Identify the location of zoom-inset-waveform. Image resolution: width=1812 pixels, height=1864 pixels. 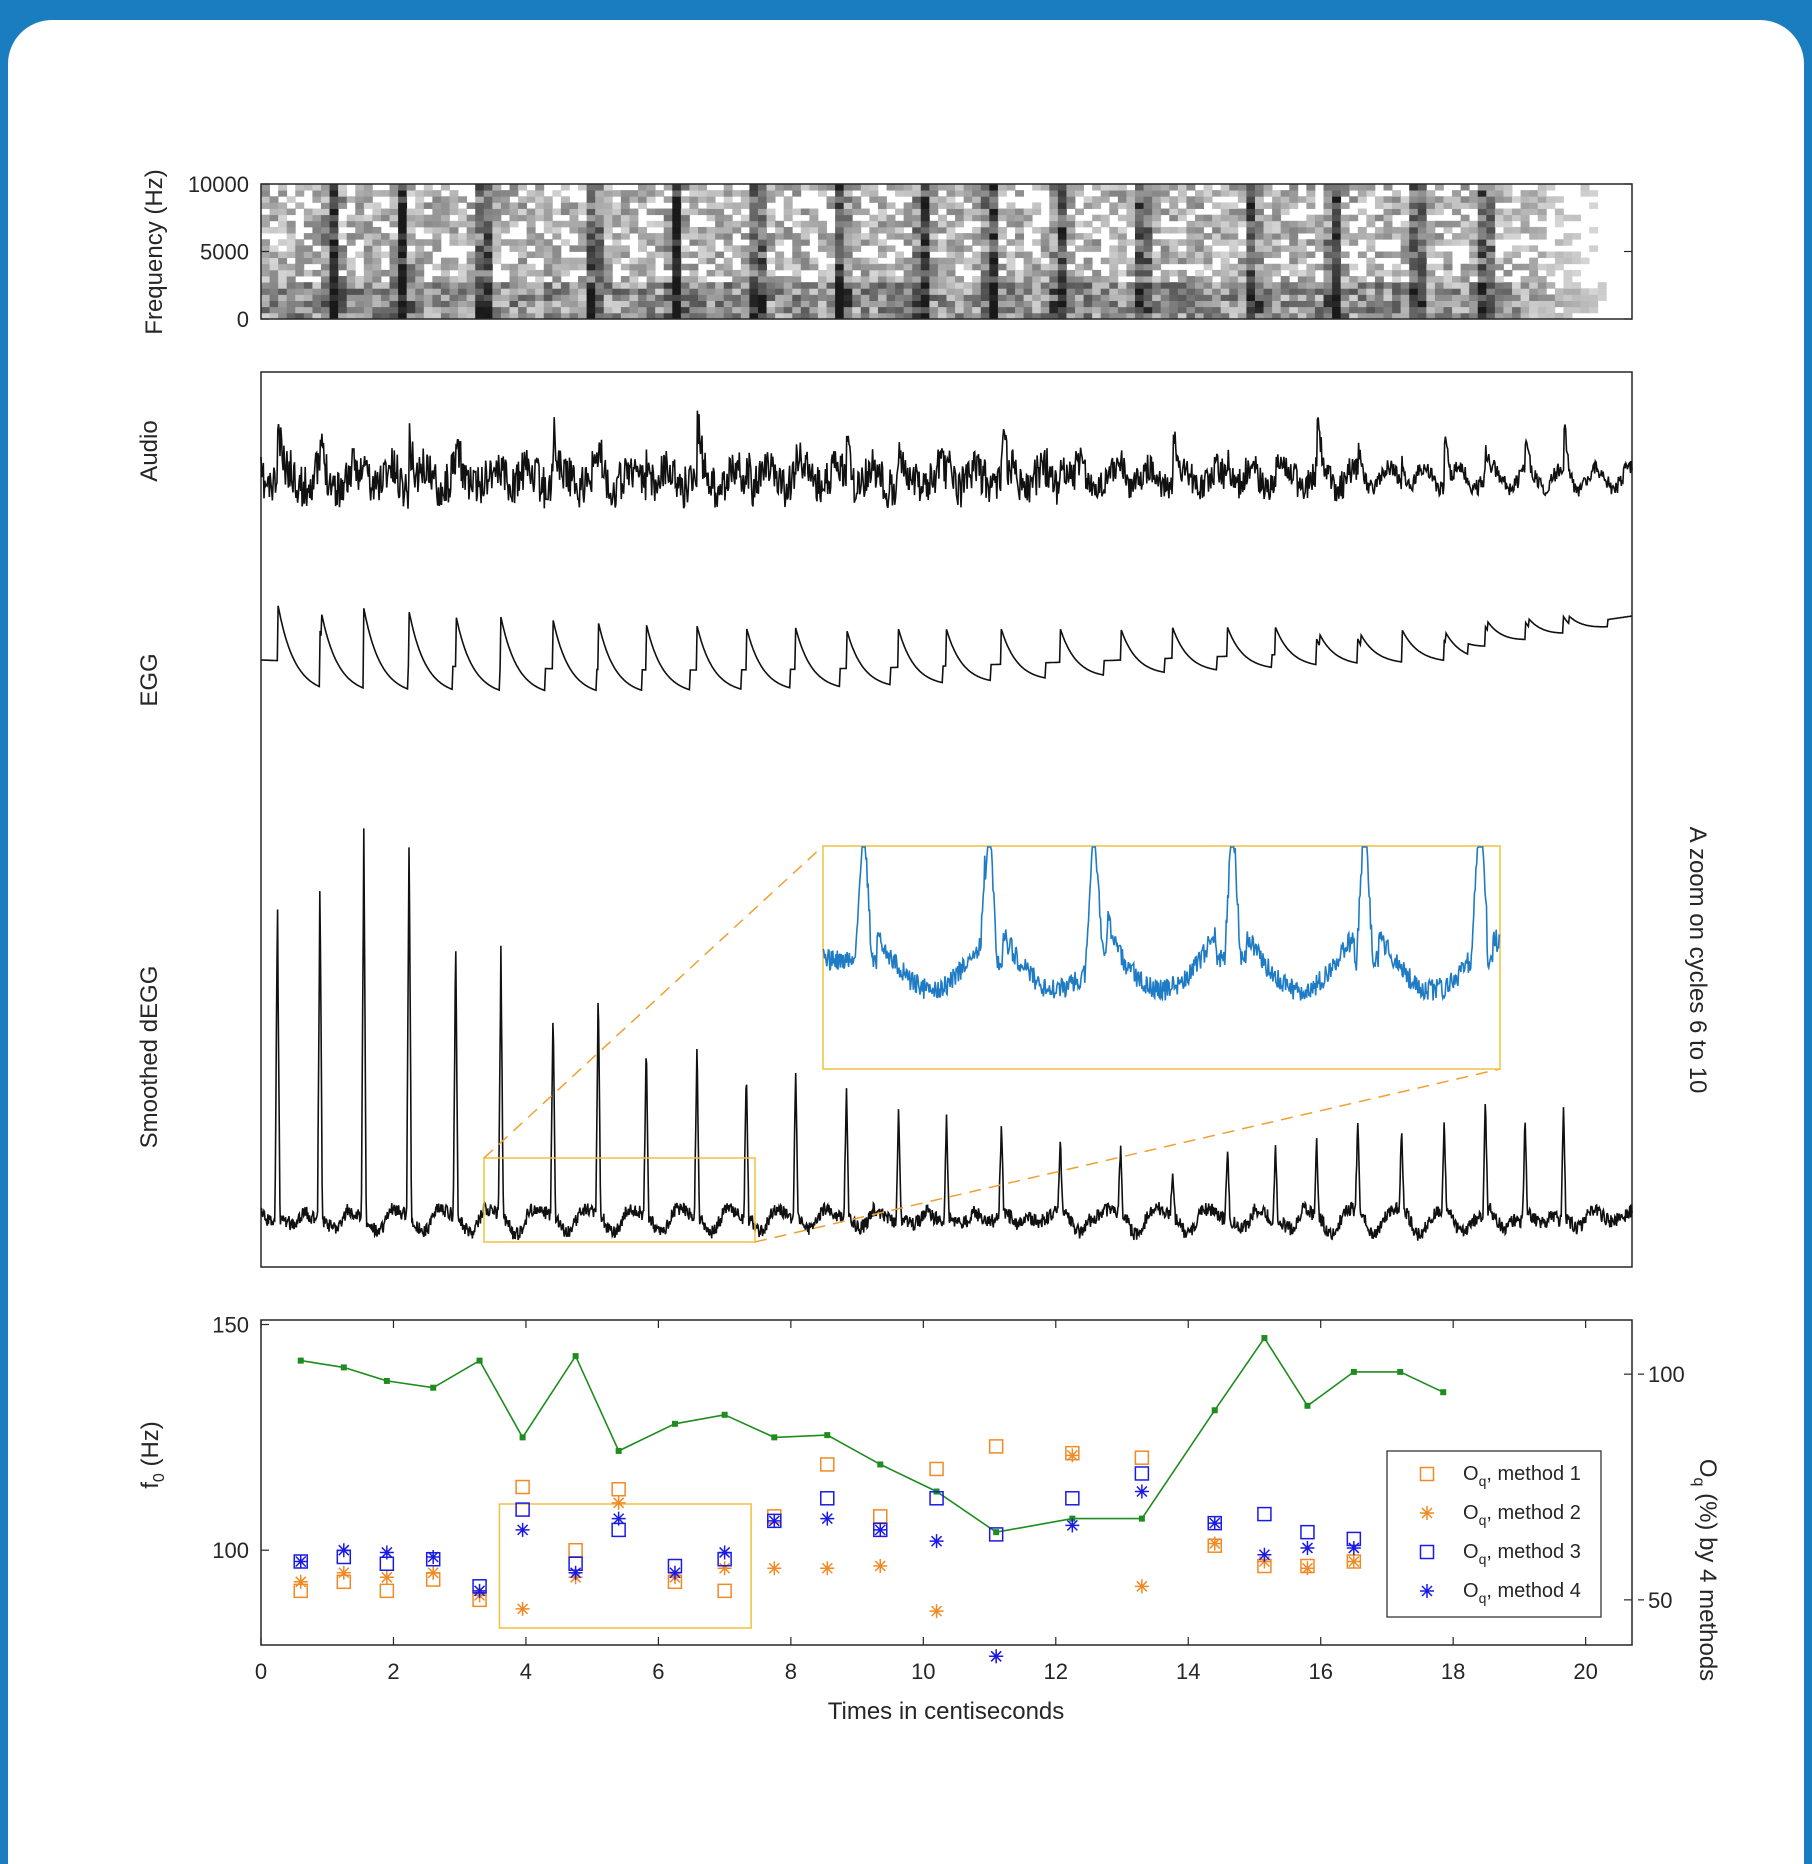
(1161, 924).